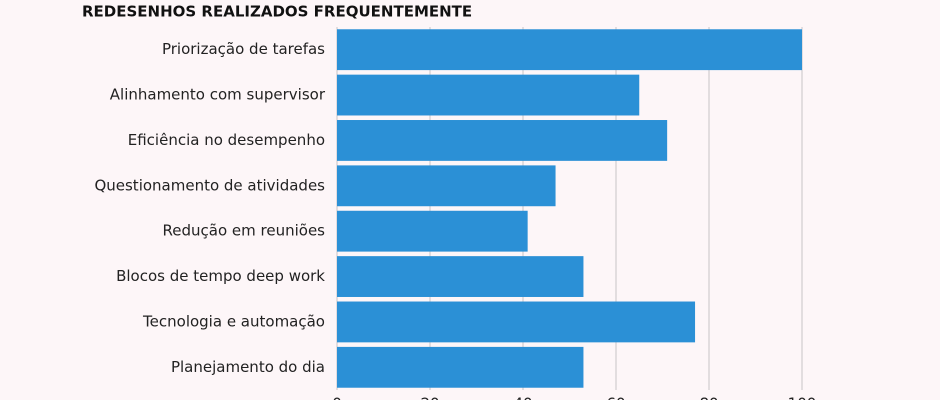 The width and height of the screenshot is (940, 400). What do you see at coordinates (802, 397) in the screenshot?
I see `x-tick-label: 100` at bounding box center [802, 397].